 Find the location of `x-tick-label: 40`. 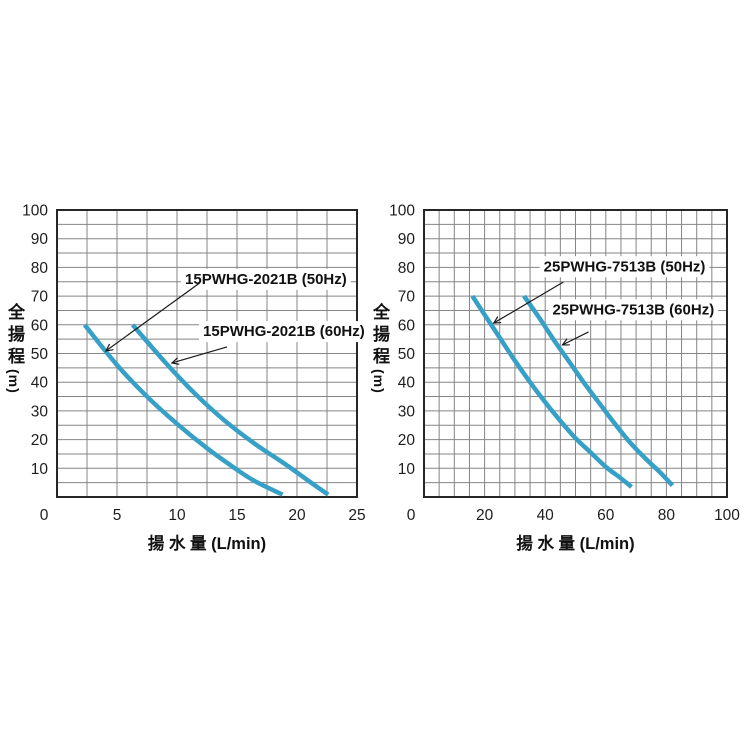

x-tick-label: 40 is located at coordinates (546, 515).